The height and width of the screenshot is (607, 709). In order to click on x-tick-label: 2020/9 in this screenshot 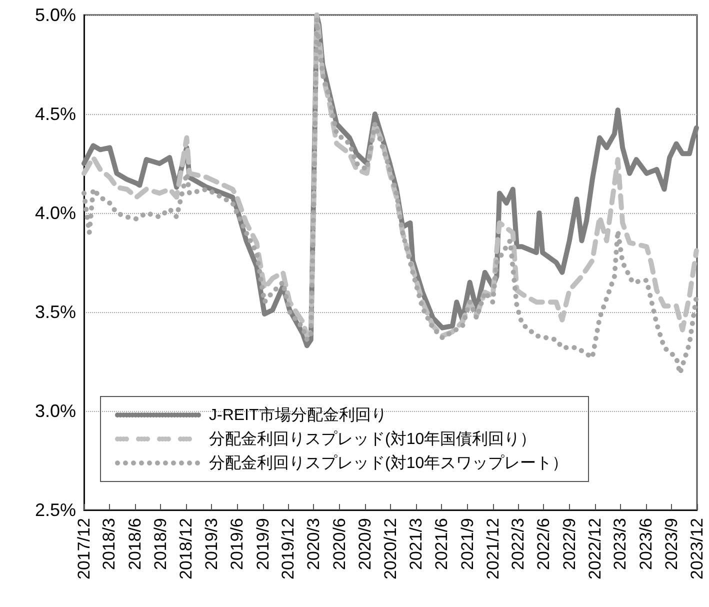, I will do `click(365, 544)`.